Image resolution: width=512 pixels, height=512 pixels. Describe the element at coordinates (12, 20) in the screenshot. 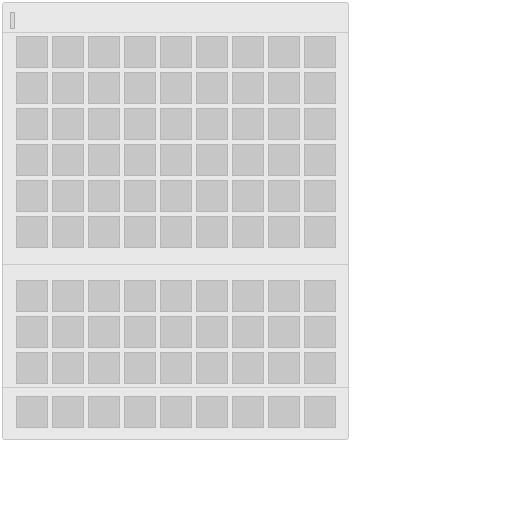

I see `drag-handle-icon` at that location.